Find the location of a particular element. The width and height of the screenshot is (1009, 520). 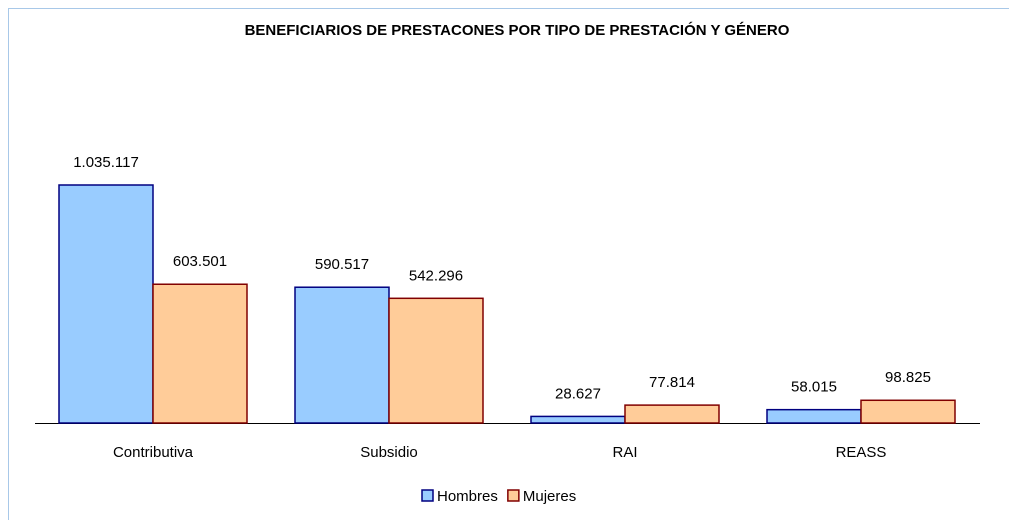

x-tick-label: Contributiva is located at coordinates (153, 452).